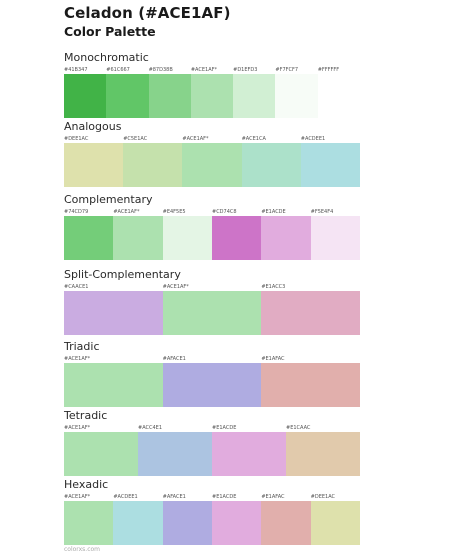  What do you see at coordinates (147, 13) in the screenshot?
I see `page-title: Celadon (#ACE1AF)` at bounding box center [147, 13].